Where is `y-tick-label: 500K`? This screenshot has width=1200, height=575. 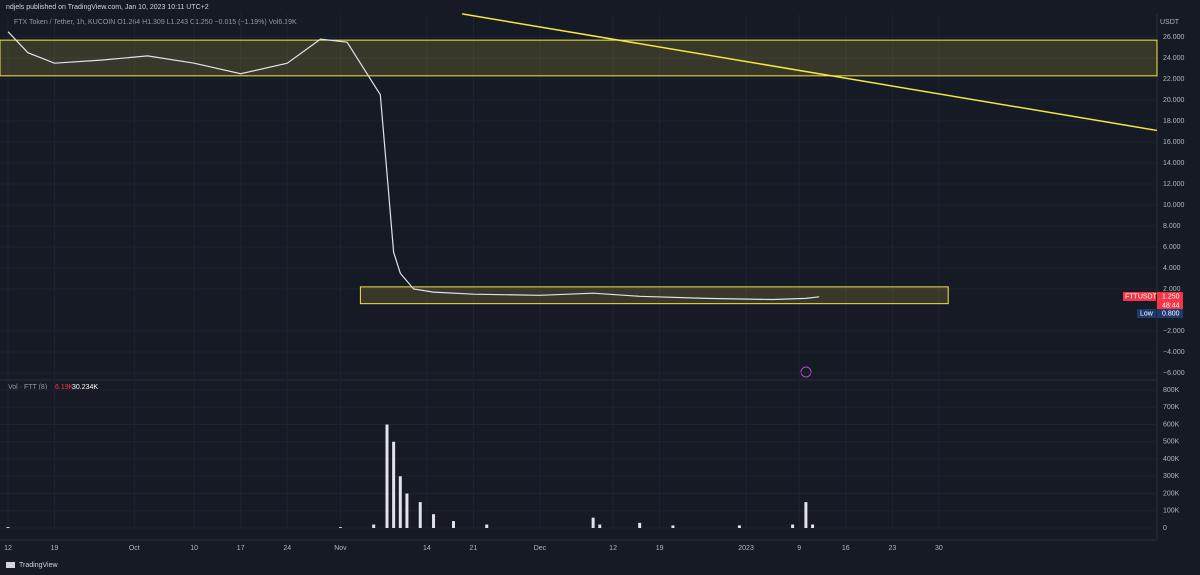 y-tick-label: 500K is located at coordinates (1171, 442).